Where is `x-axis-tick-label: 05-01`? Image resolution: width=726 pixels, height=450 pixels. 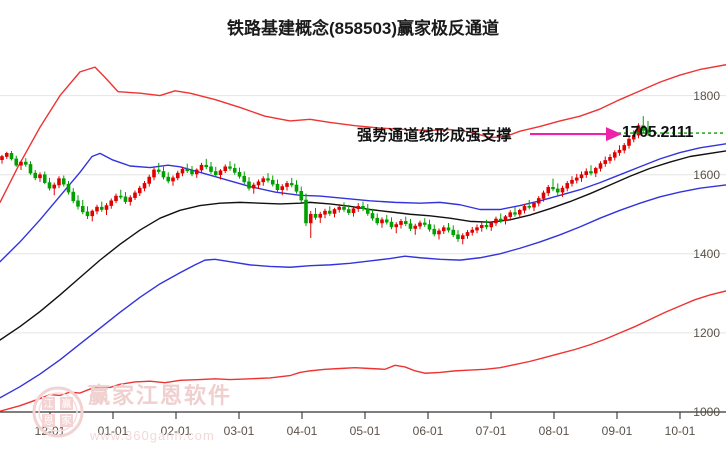
x-axis-tick-label: 05-01 is located at coordinates (365, 431).